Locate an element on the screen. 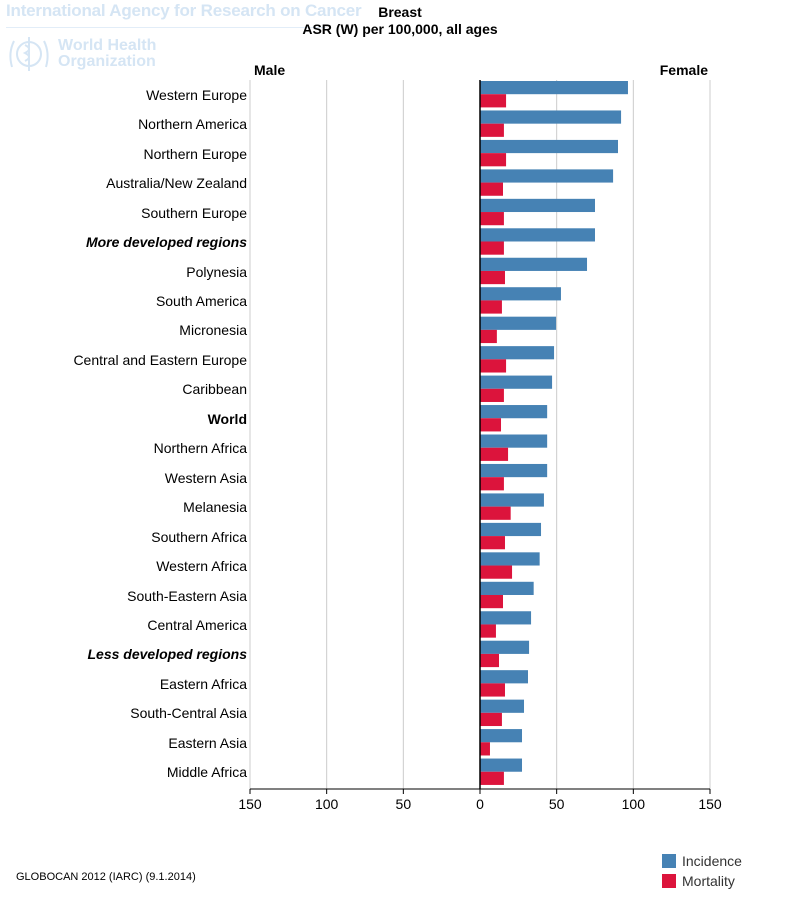 Image resolution: width=800 pixels, height=900 pixels. category-label: Australia/New Zealand is located at coordinates (176, 183).